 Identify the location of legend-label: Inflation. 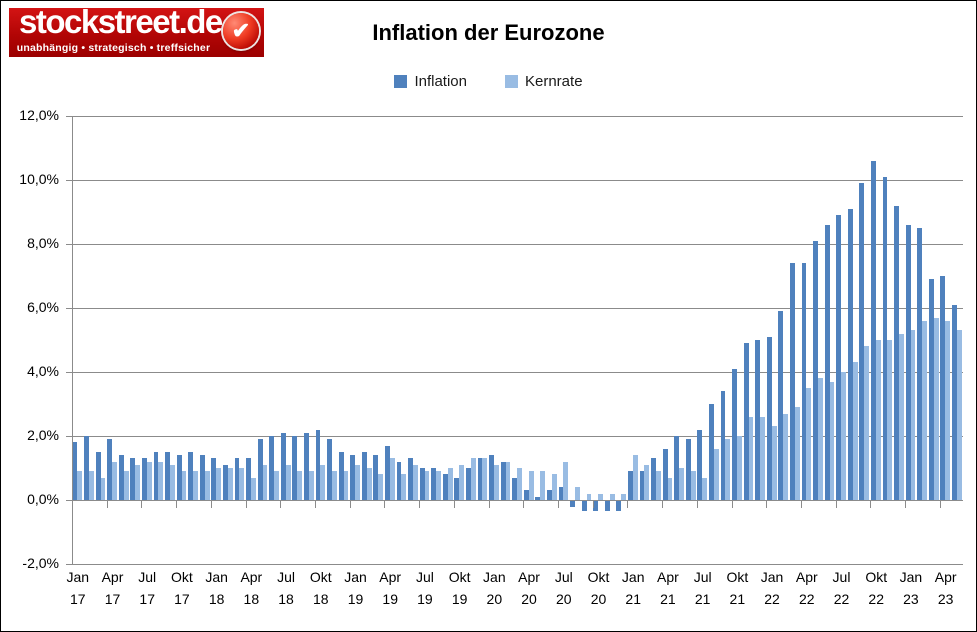
(440, 81).